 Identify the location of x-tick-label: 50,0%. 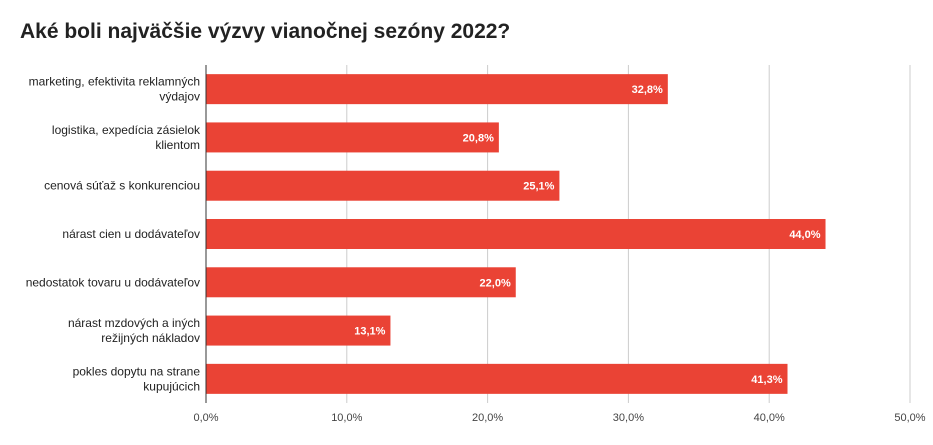
(909, 418).